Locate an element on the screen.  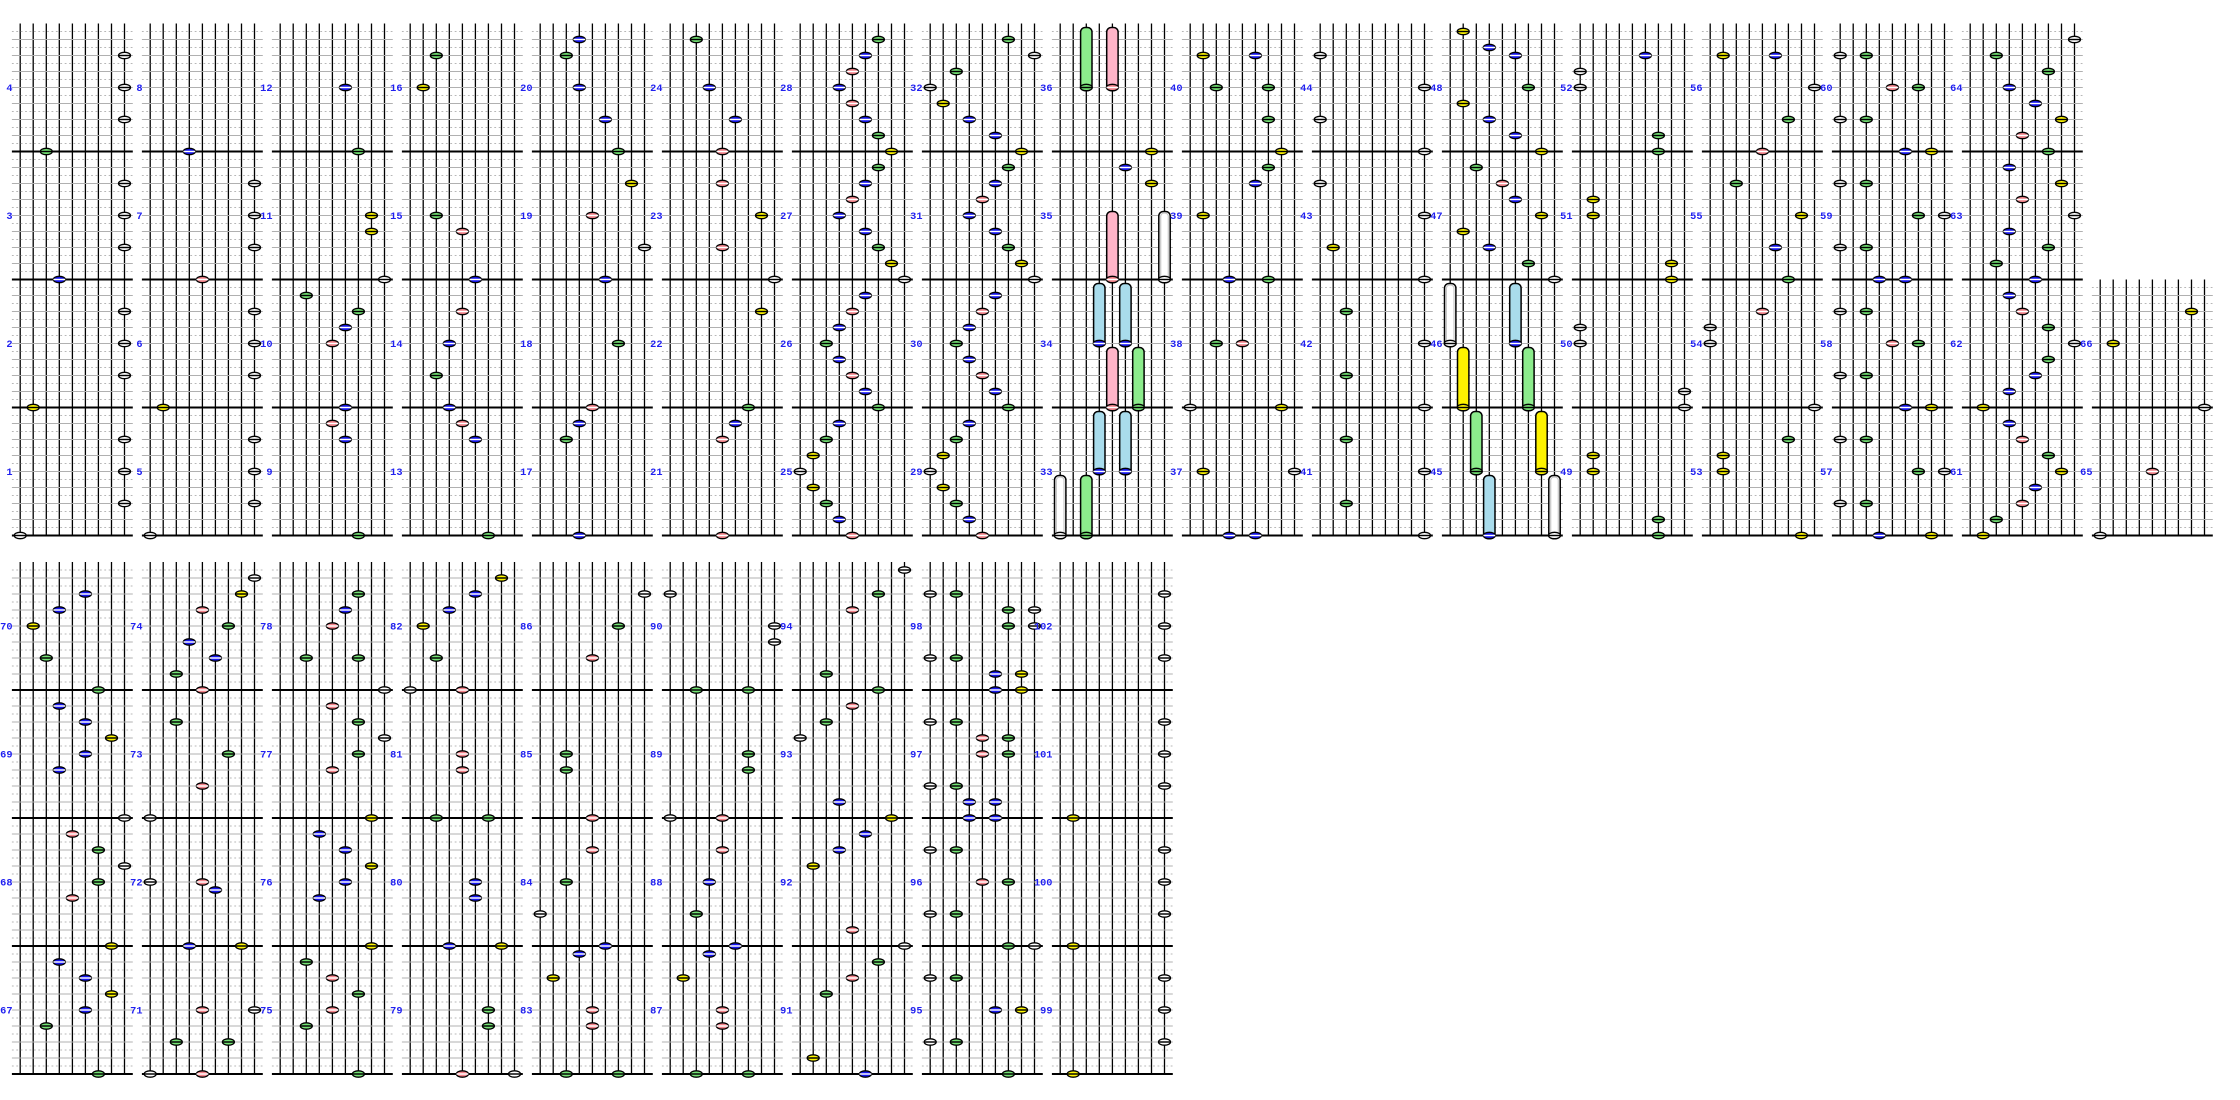
svg-text: 82 is located at coordinates (396, 628).